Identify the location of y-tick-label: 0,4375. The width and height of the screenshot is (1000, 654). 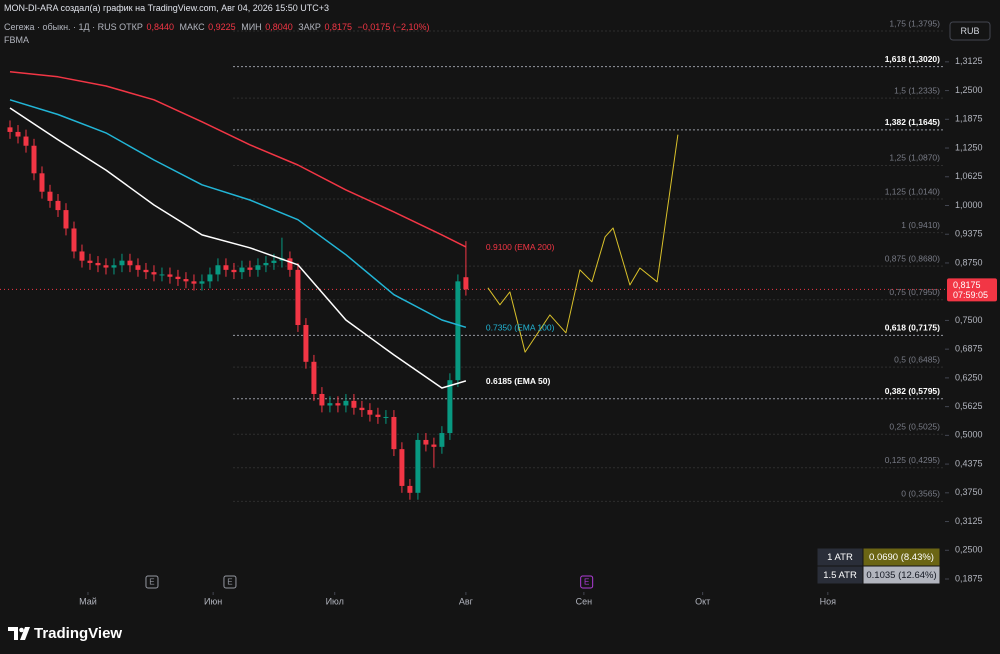
(969, 463).